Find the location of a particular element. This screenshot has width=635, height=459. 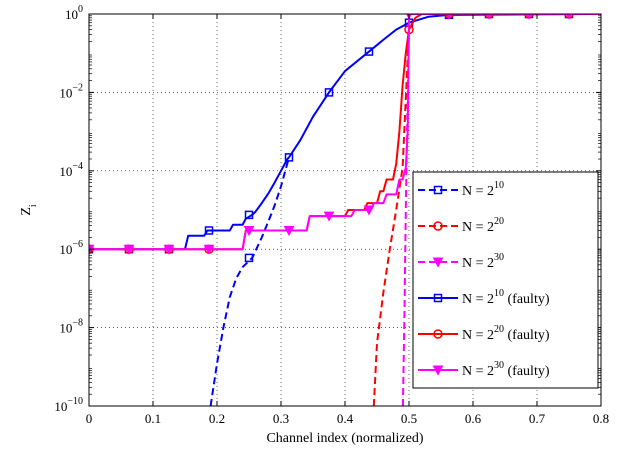

legend-entry-6: N = 230 (faulty) is located at coordinates (484, 369).